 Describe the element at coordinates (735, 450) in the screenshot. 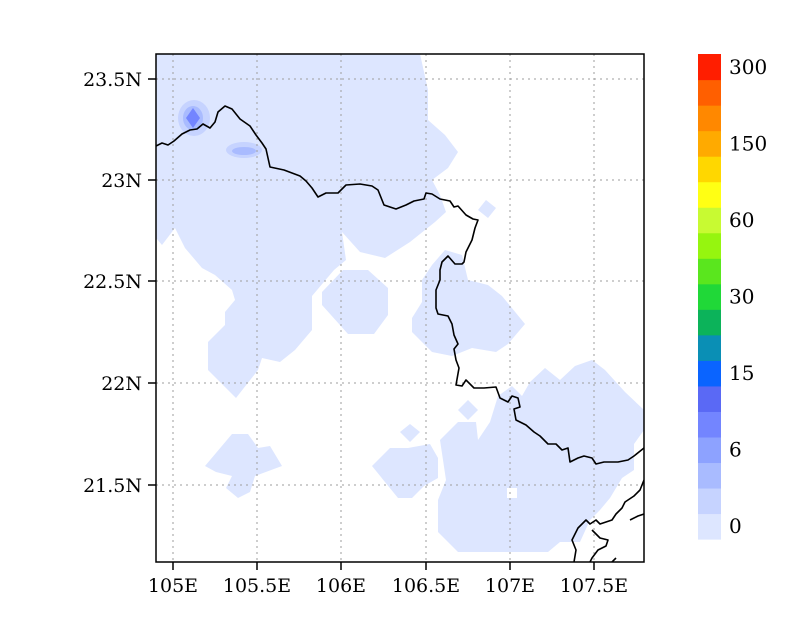

I see `colorbar-label: 6` at that location.